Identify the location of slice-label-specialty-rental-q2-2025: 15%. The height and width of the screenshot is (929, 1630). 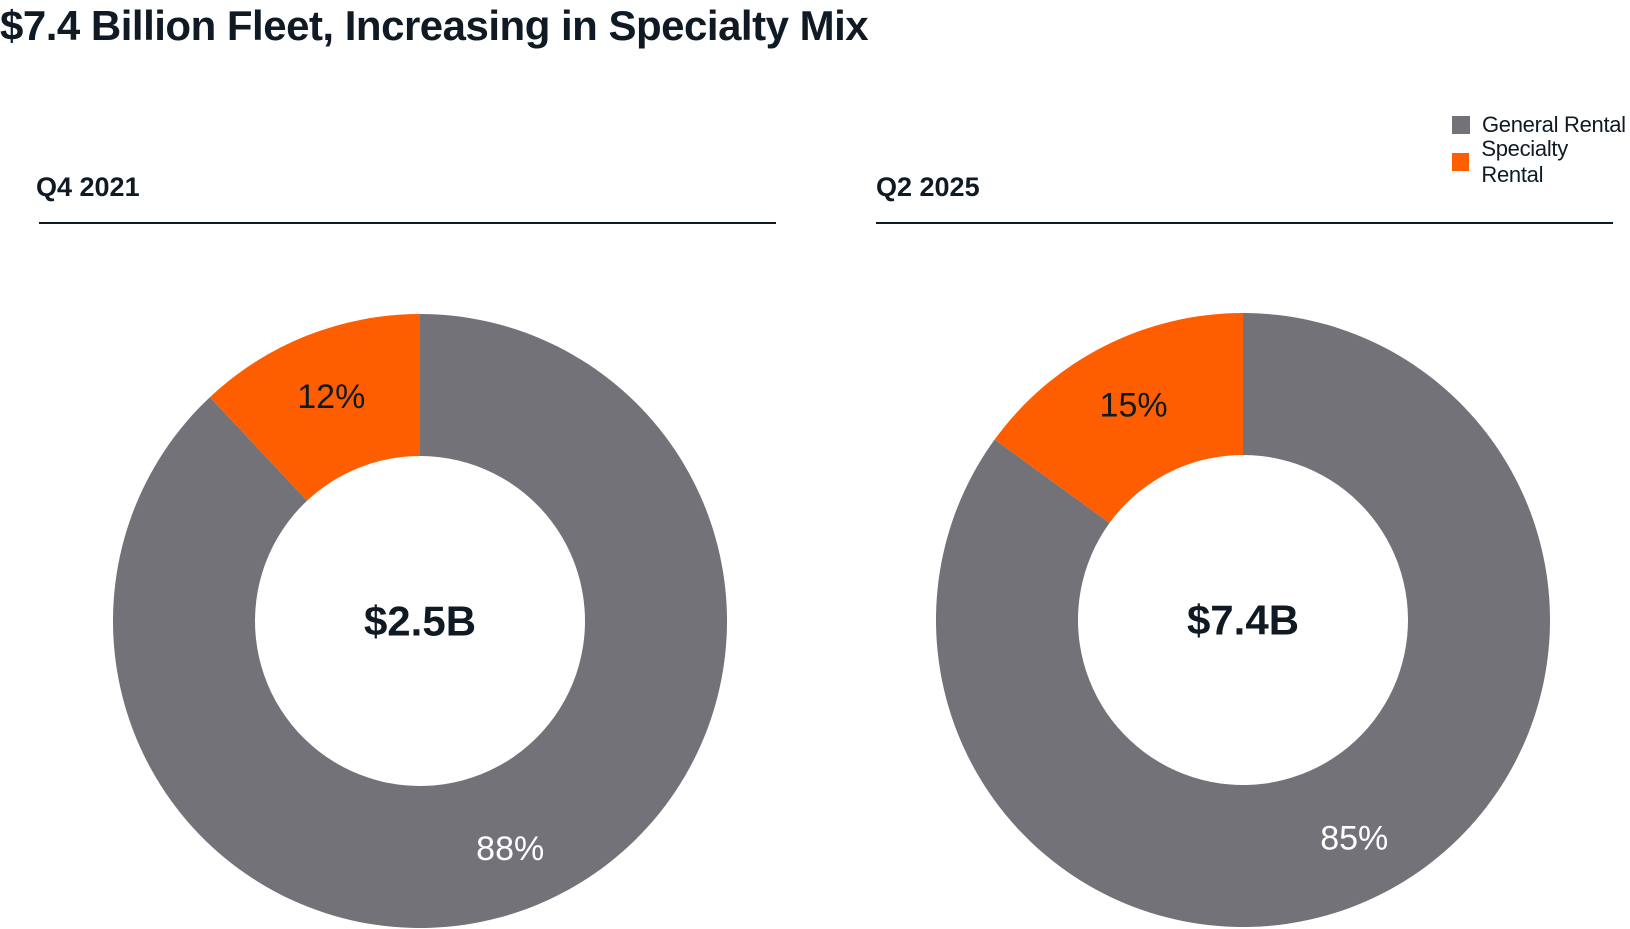
(1134, 405).